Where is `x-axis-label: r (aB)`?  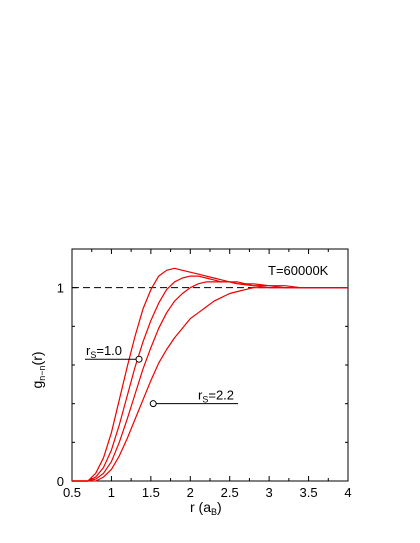
x-axis-label: r (aB) is located at coordinates (206, 508).